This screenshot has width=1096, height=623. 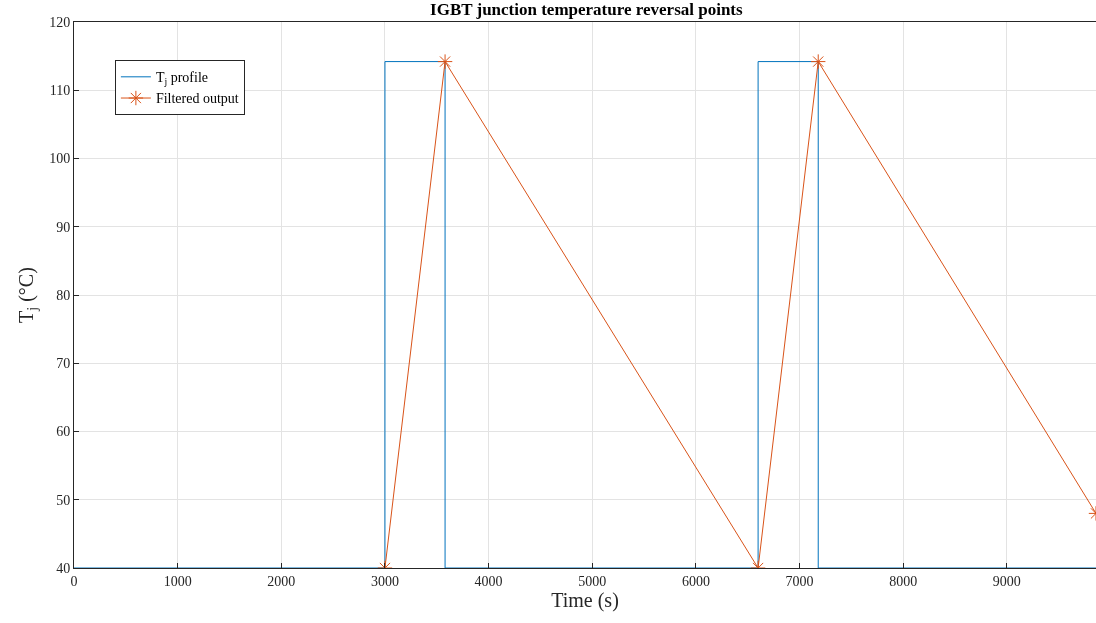 What do you see at coordinates (60, 22) in the screenshot?
I see `y-tick-label: 120` at bounding box center [60, 22].